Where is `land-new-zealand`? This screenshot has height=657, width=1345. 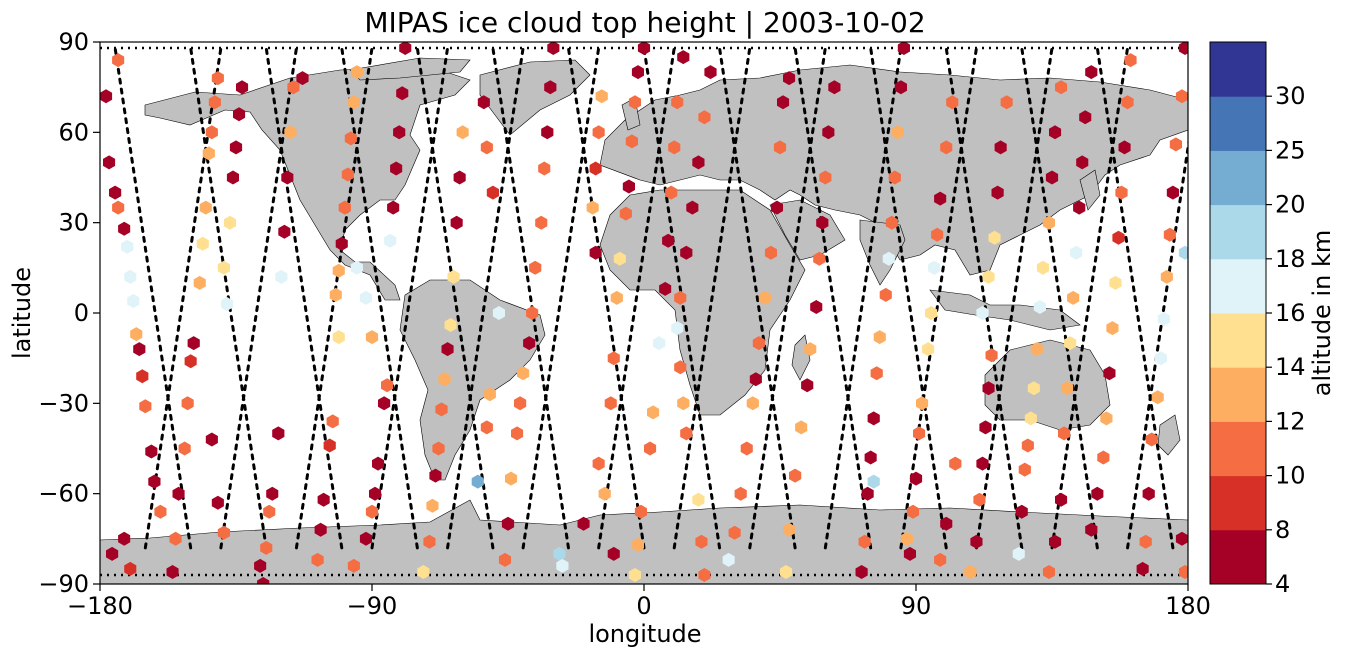
land-new-zealand is located at coordinates (1169, 435).